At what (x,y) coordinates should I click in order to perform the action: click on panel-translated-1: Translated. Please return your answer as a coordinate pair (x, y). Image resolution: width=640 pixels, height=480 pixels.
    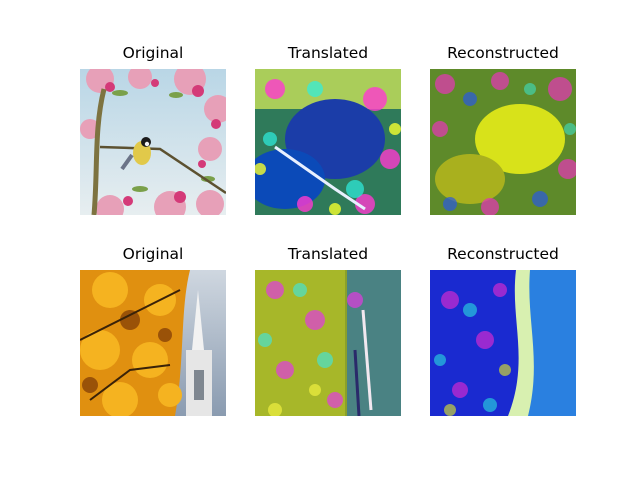
    Looking at the image, I should click on (328, 129).